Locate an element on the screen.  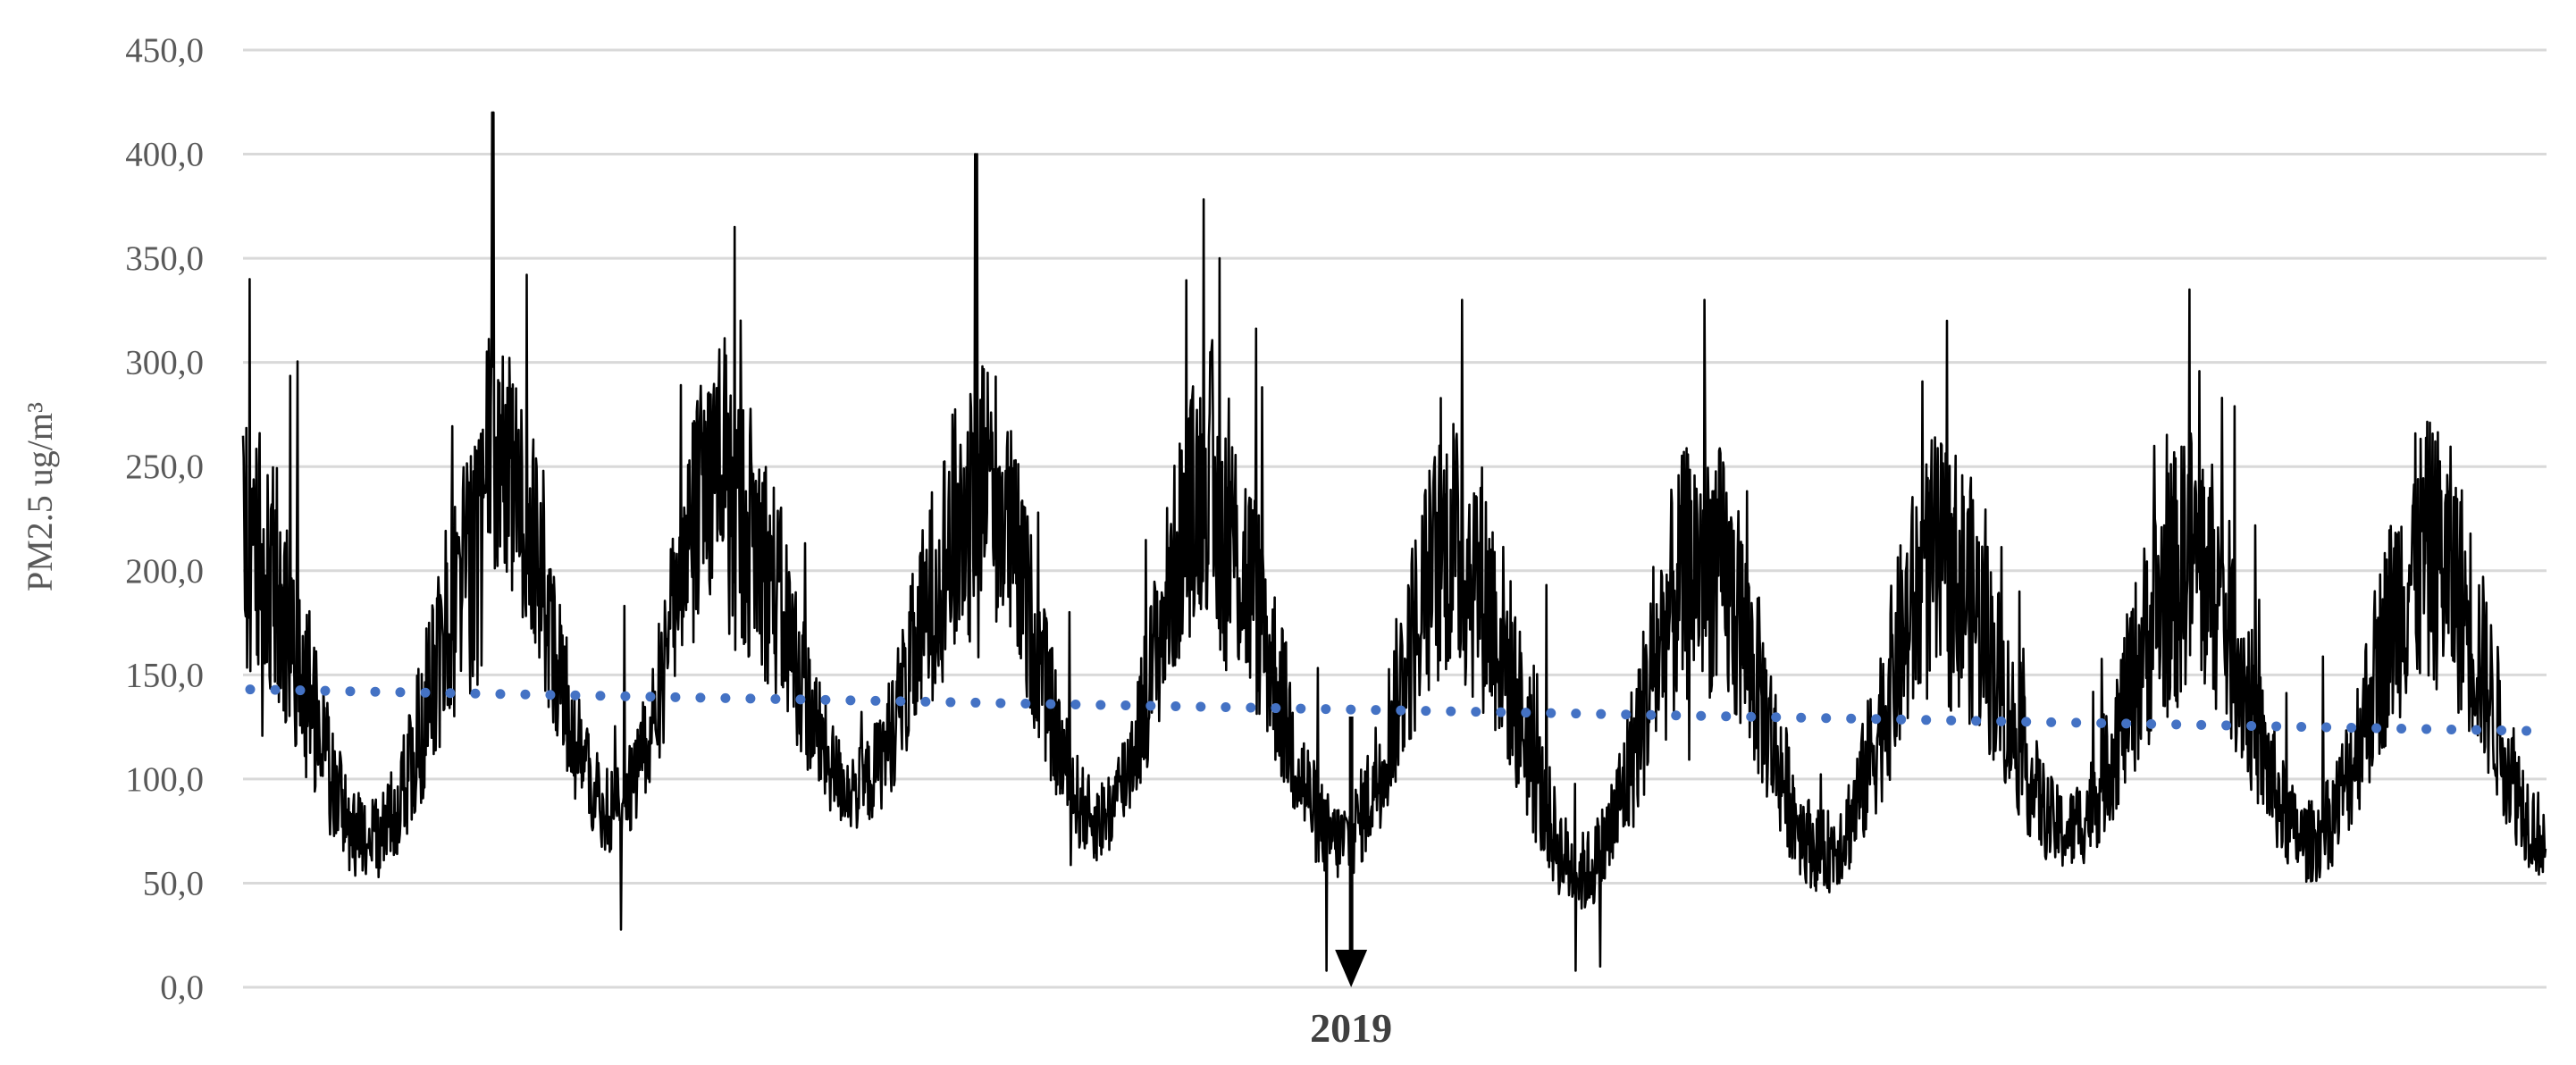
y-tick-label: 250,0 is located at coordinates (164, 467).